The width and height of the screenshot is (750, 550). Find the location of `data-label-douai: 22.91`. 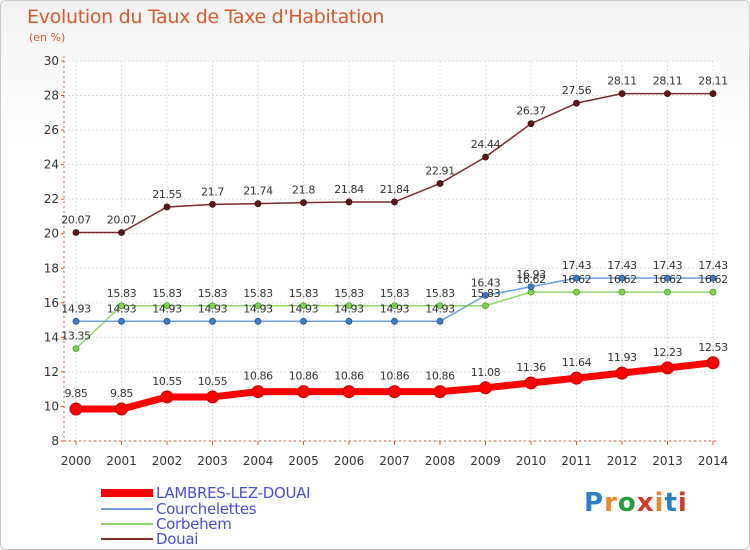

data-label-douai: 22.91 is located at coordinates (440, 170).